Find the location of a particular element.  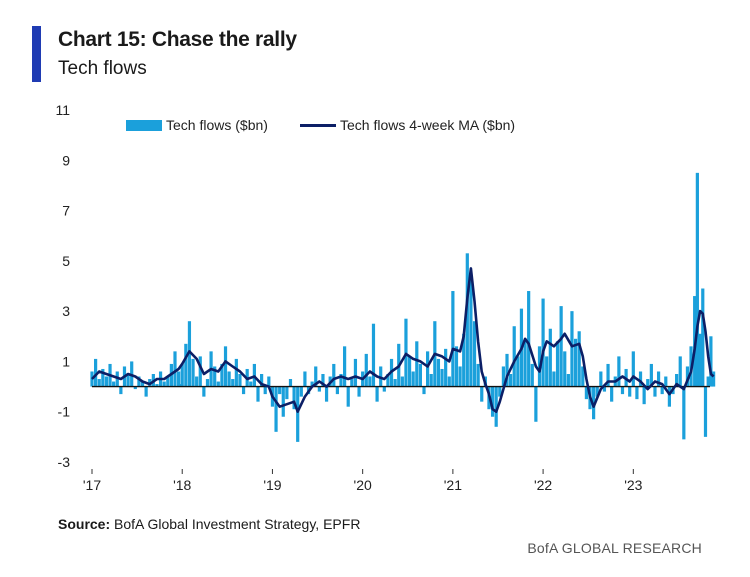

chart-title: Chart 15: Chase the rally is located at coordinates (177, 39).